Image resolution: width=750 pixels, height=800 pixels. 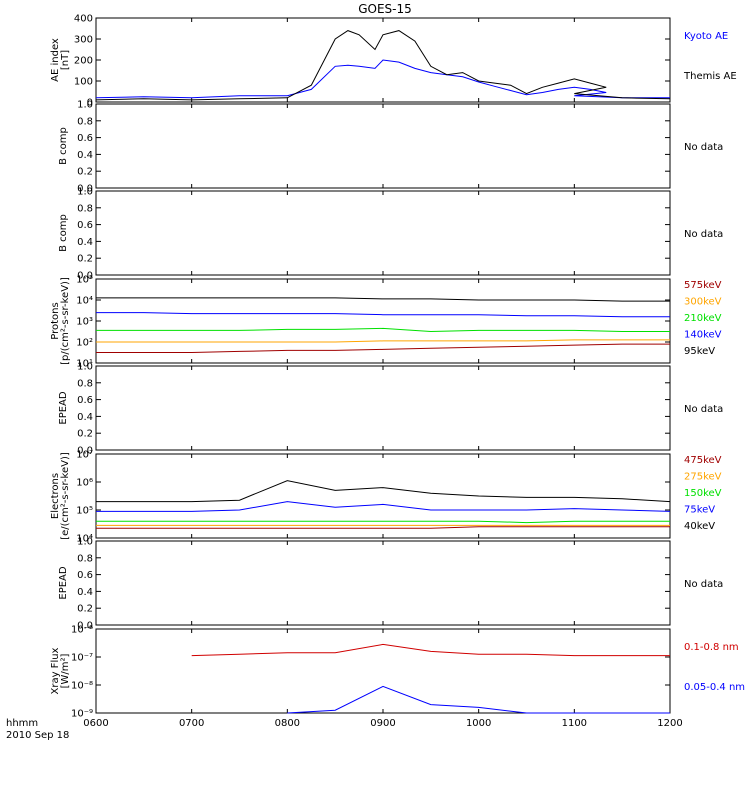 What do you see at coordinates (669, 723) in the screenshot?
I see `x-tick-label: 1200` at bounding box center [669, 723].